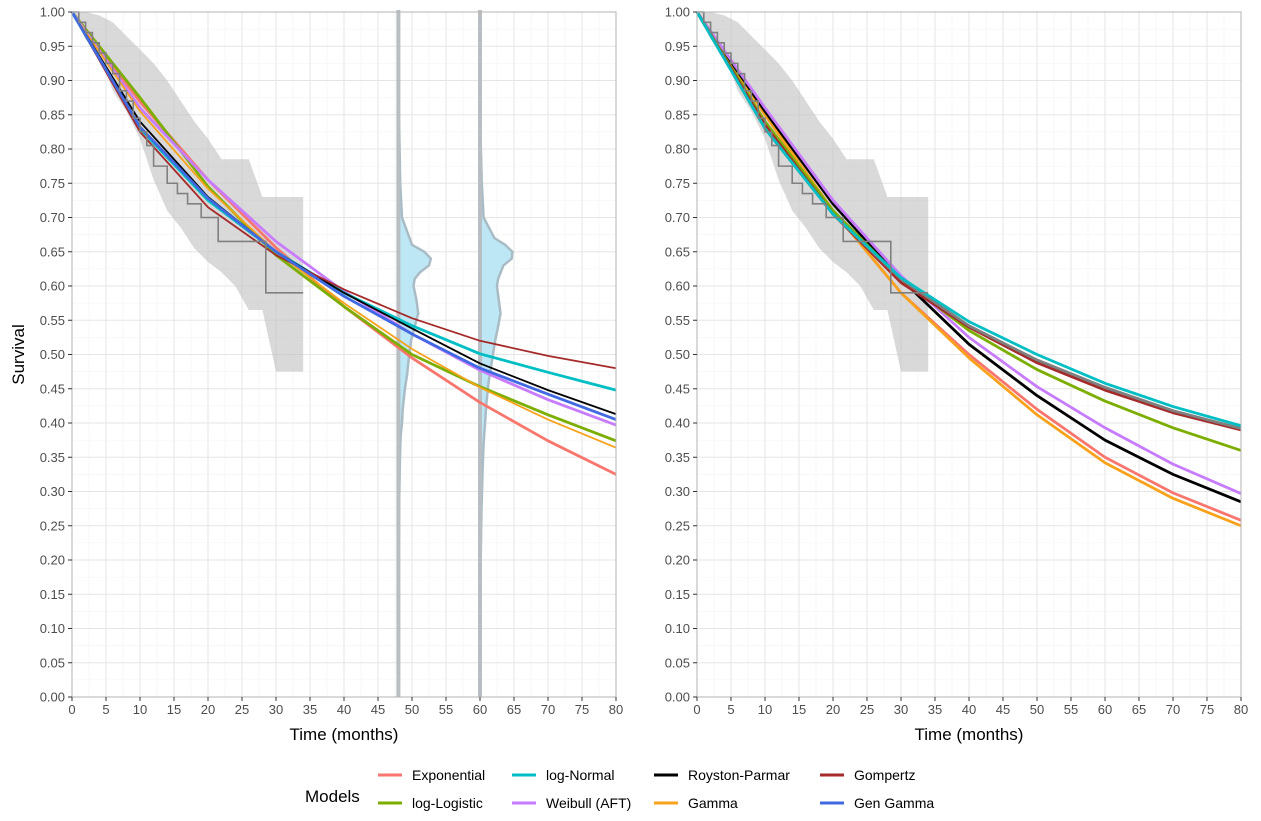 This screenshot has height=821, width=1261. I want to click on legend-label: log-Normal, so click(580, 775).